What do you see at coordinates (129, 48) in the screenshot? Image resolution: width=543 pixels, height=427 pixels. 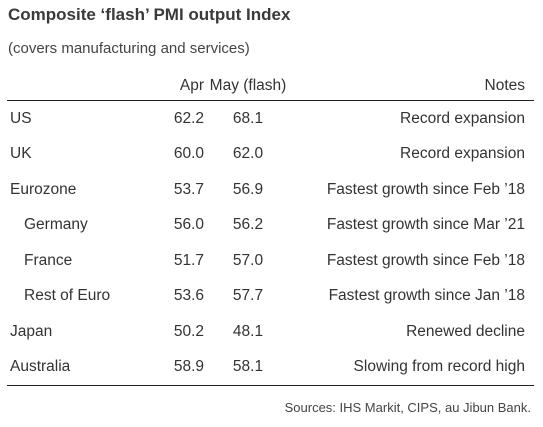 I see `table-subtitle: (covers manufacturing and services)` at bounding box center [129, 48].